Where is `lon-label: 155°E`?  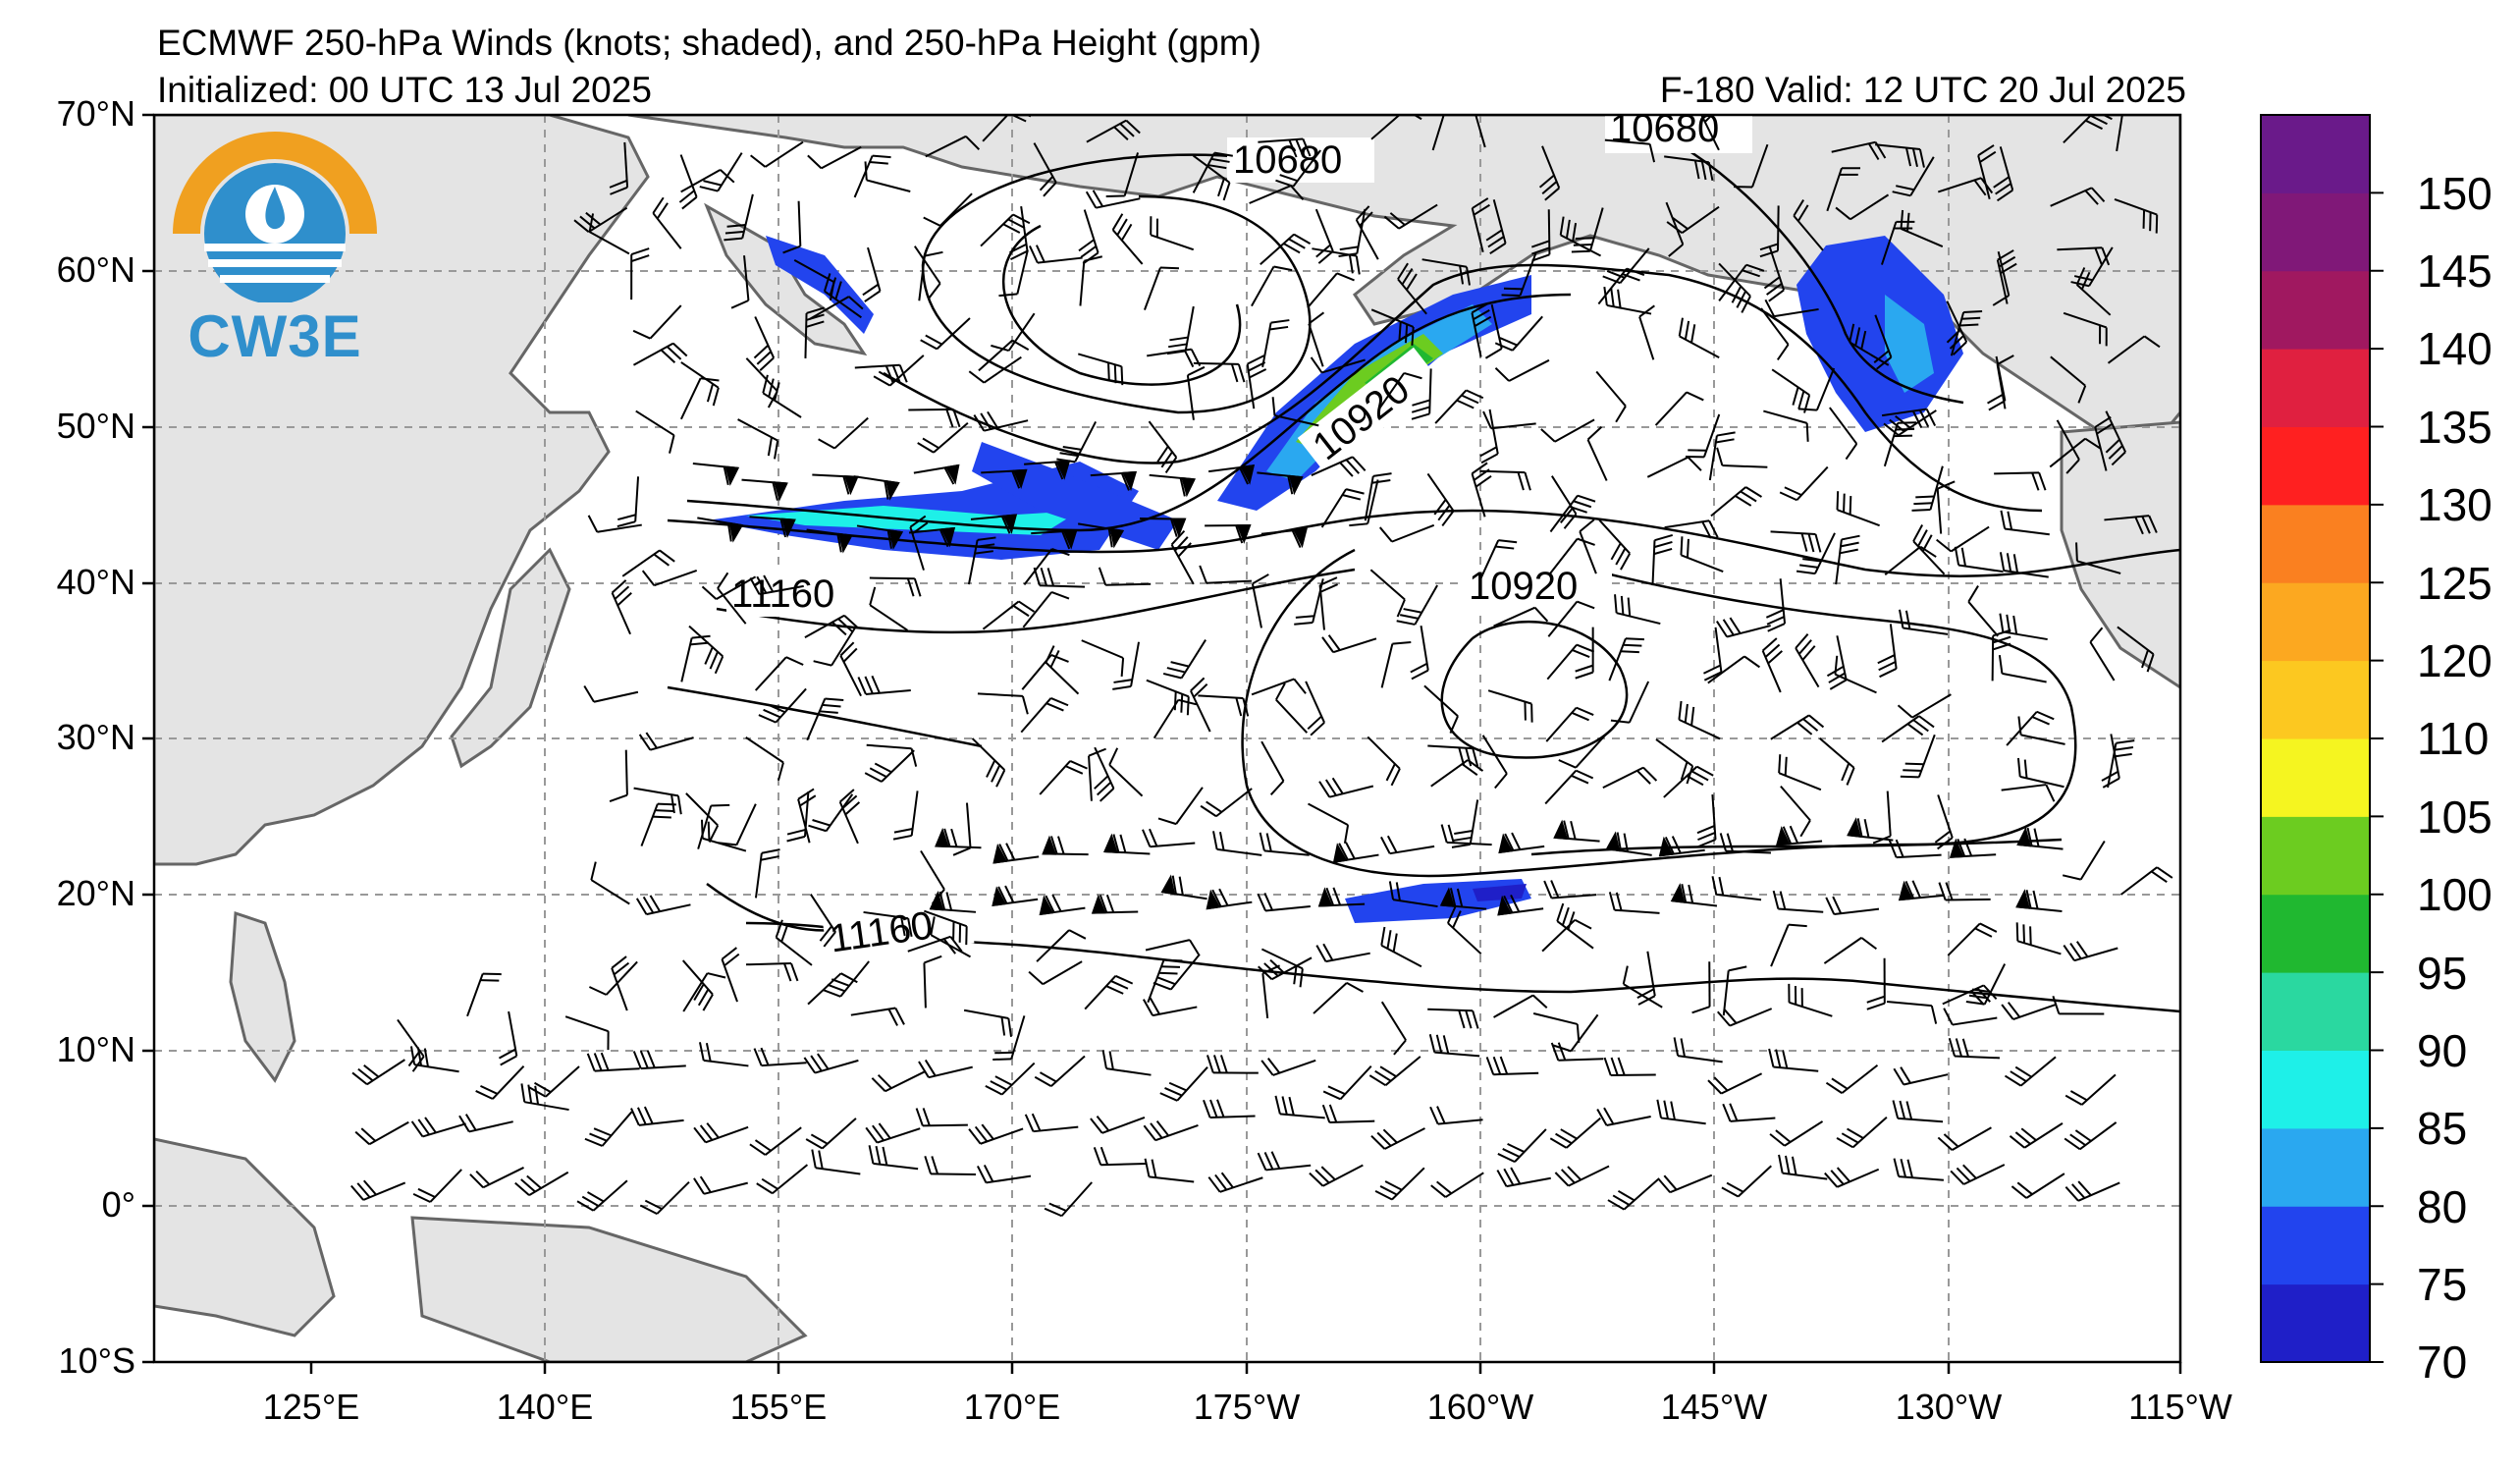 lon-label: 155°E is located at coordinates (778, 1407).